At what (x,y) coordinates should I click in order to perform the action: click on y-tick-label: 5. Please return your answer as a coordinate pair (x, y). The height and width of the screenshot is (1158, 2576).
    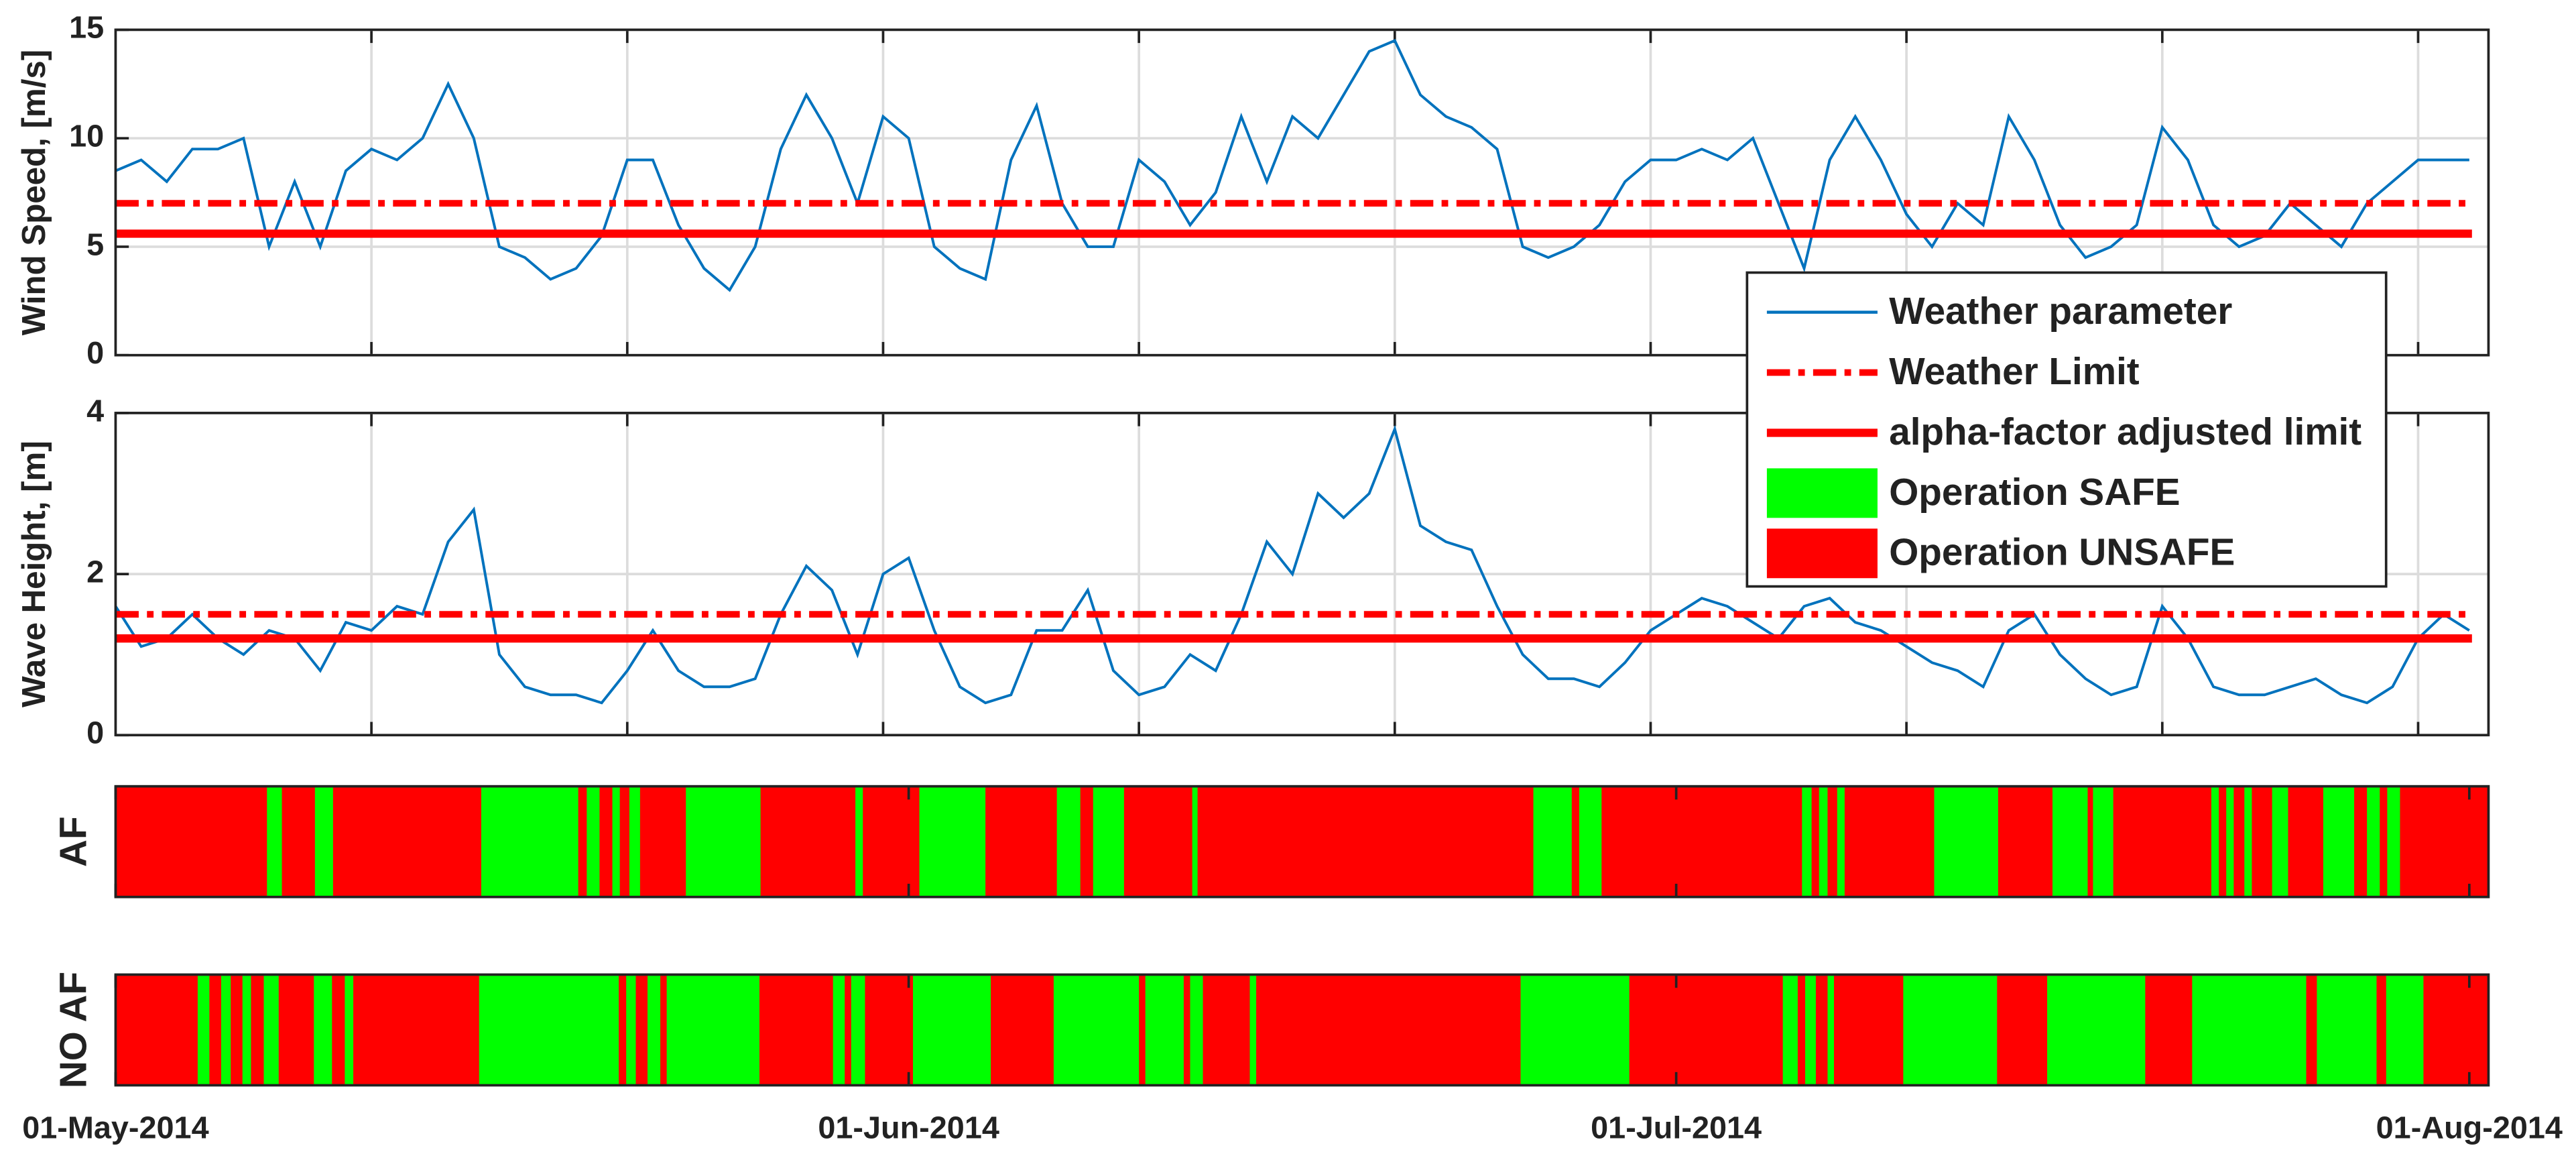
    Looking at the image, I should click on (95, 245).